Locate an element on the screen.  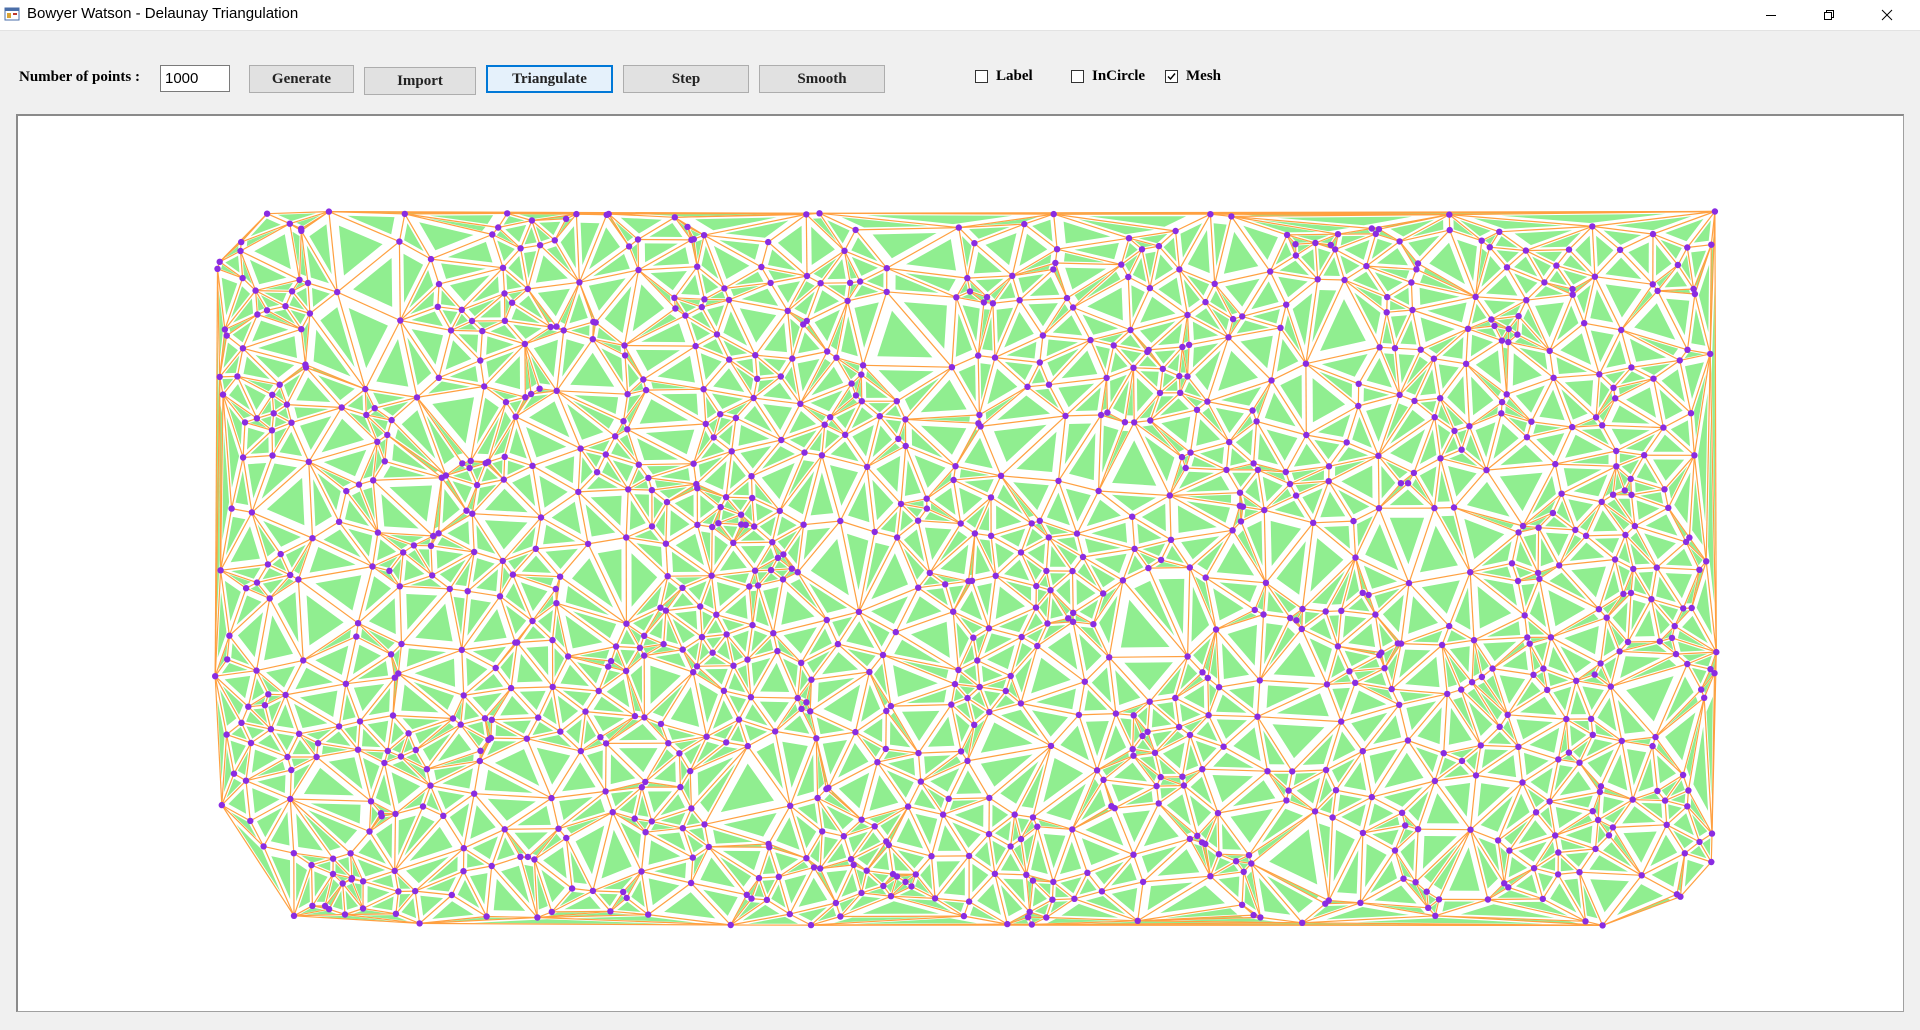
label-checkbox: Label is located at coordinates (1004, 76).